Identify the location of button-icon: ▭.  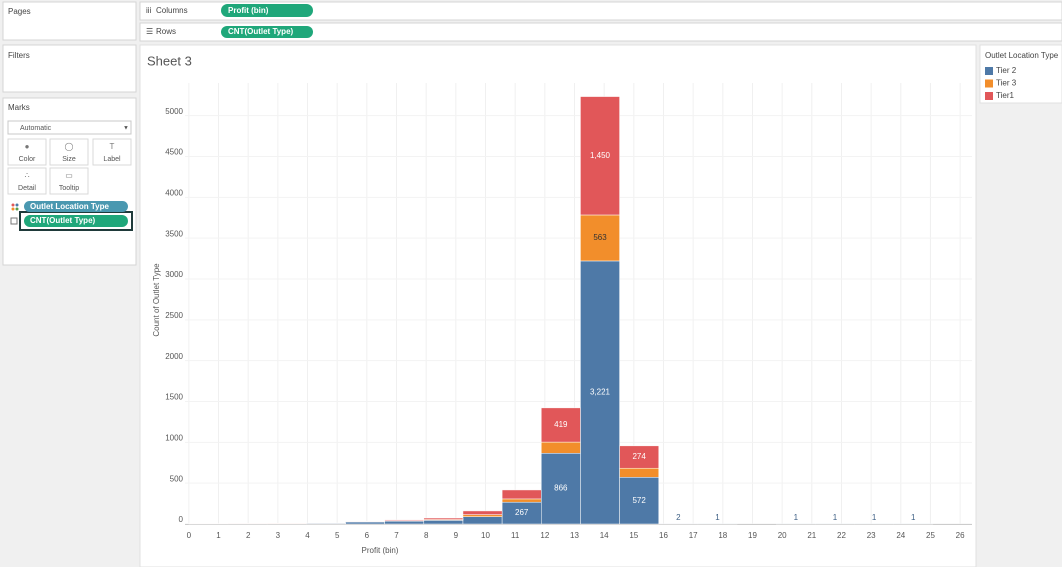
(69, 175).